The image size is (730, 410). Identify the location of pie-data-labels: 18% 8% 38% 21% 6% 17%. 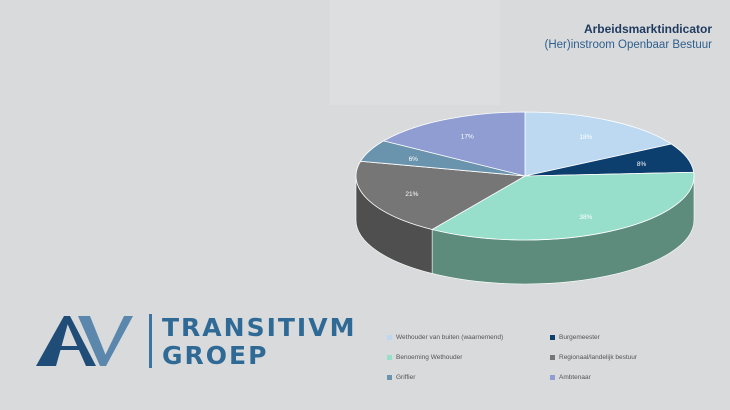
(525, 176).